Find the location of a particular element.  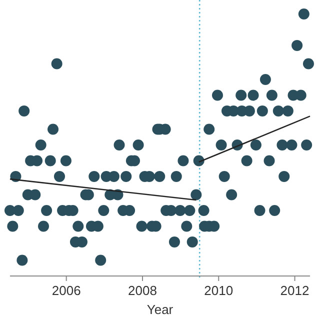

x-tick-label: 2010 is located at coordinates (219, 290).